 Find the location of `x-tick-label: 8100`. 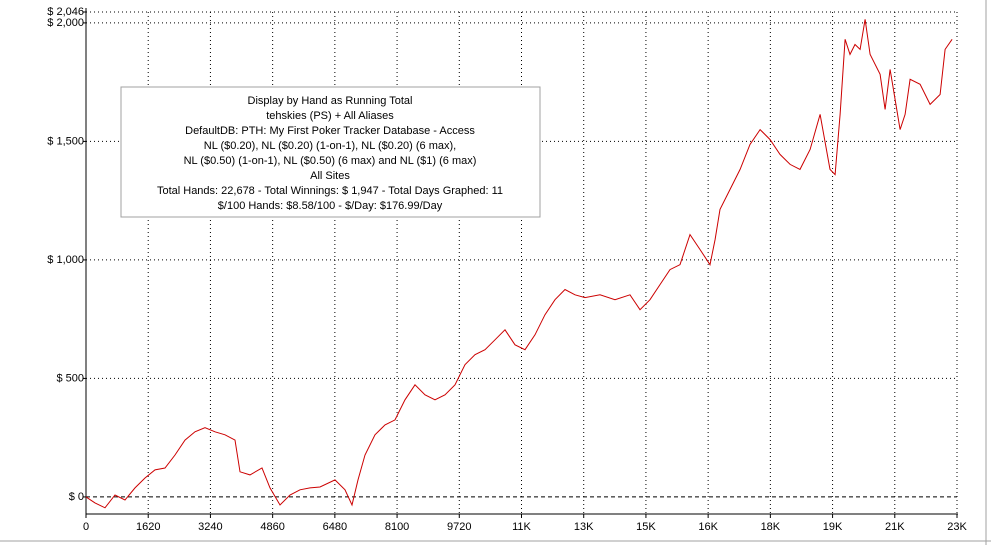

x-tick-label: 8100 is located at coordinates (397, 527).